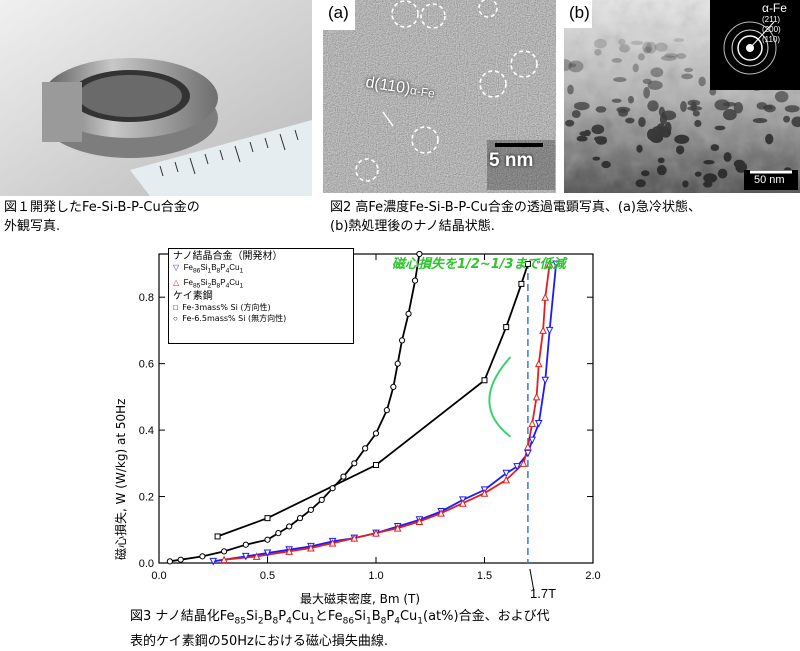  What do you see at coordinates (360, 599) in the screenshot?
I see `x-axis-label: 最大磁束密度, Bm (T)` at bounding box center [360, 599].